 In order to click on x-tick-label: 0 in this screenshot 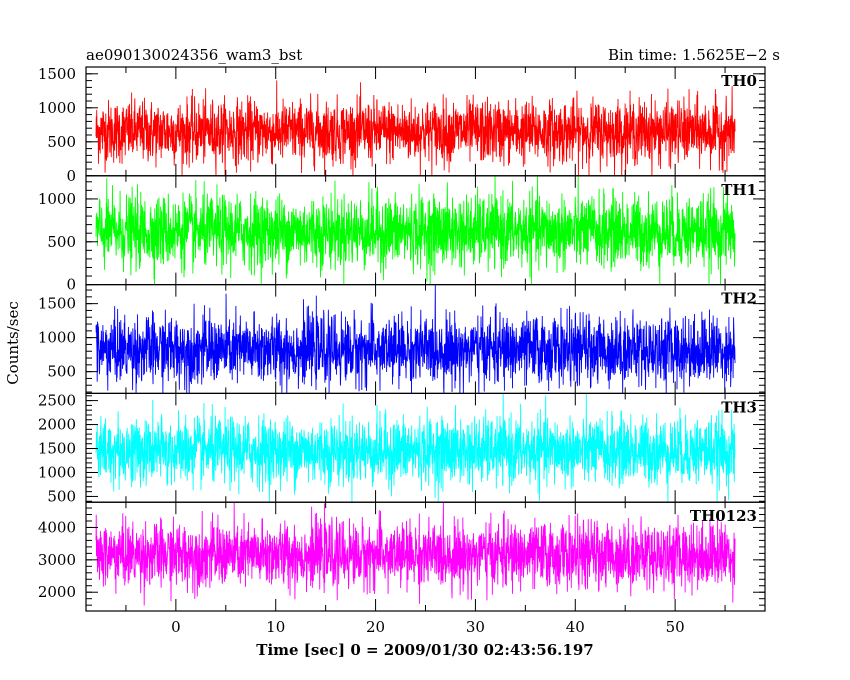, I will do `click(176, 627)`.